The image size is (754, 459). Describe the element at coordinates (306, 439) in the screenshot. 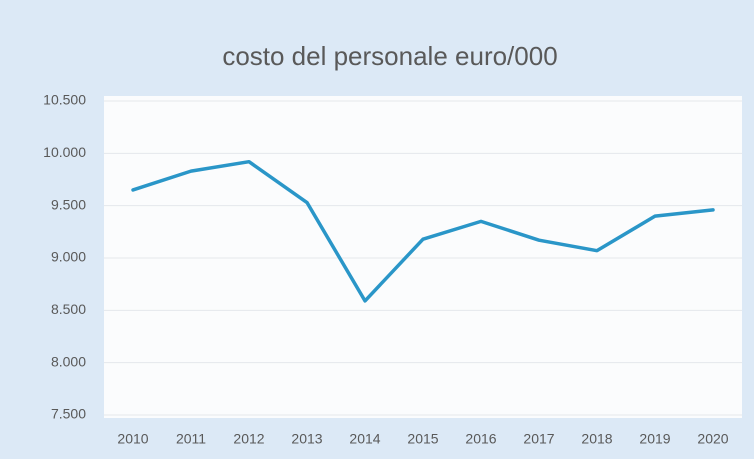

I see `x-tick-label: 2013` at that location.